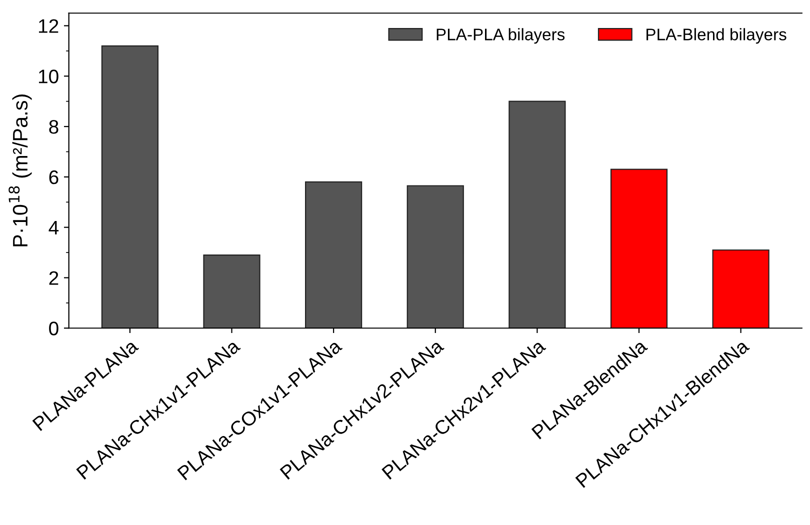 The image size is (810, 525). Describe the element at coordinates (53, 227) in the screenshot. I see `y-tick-label: 4` at that location.